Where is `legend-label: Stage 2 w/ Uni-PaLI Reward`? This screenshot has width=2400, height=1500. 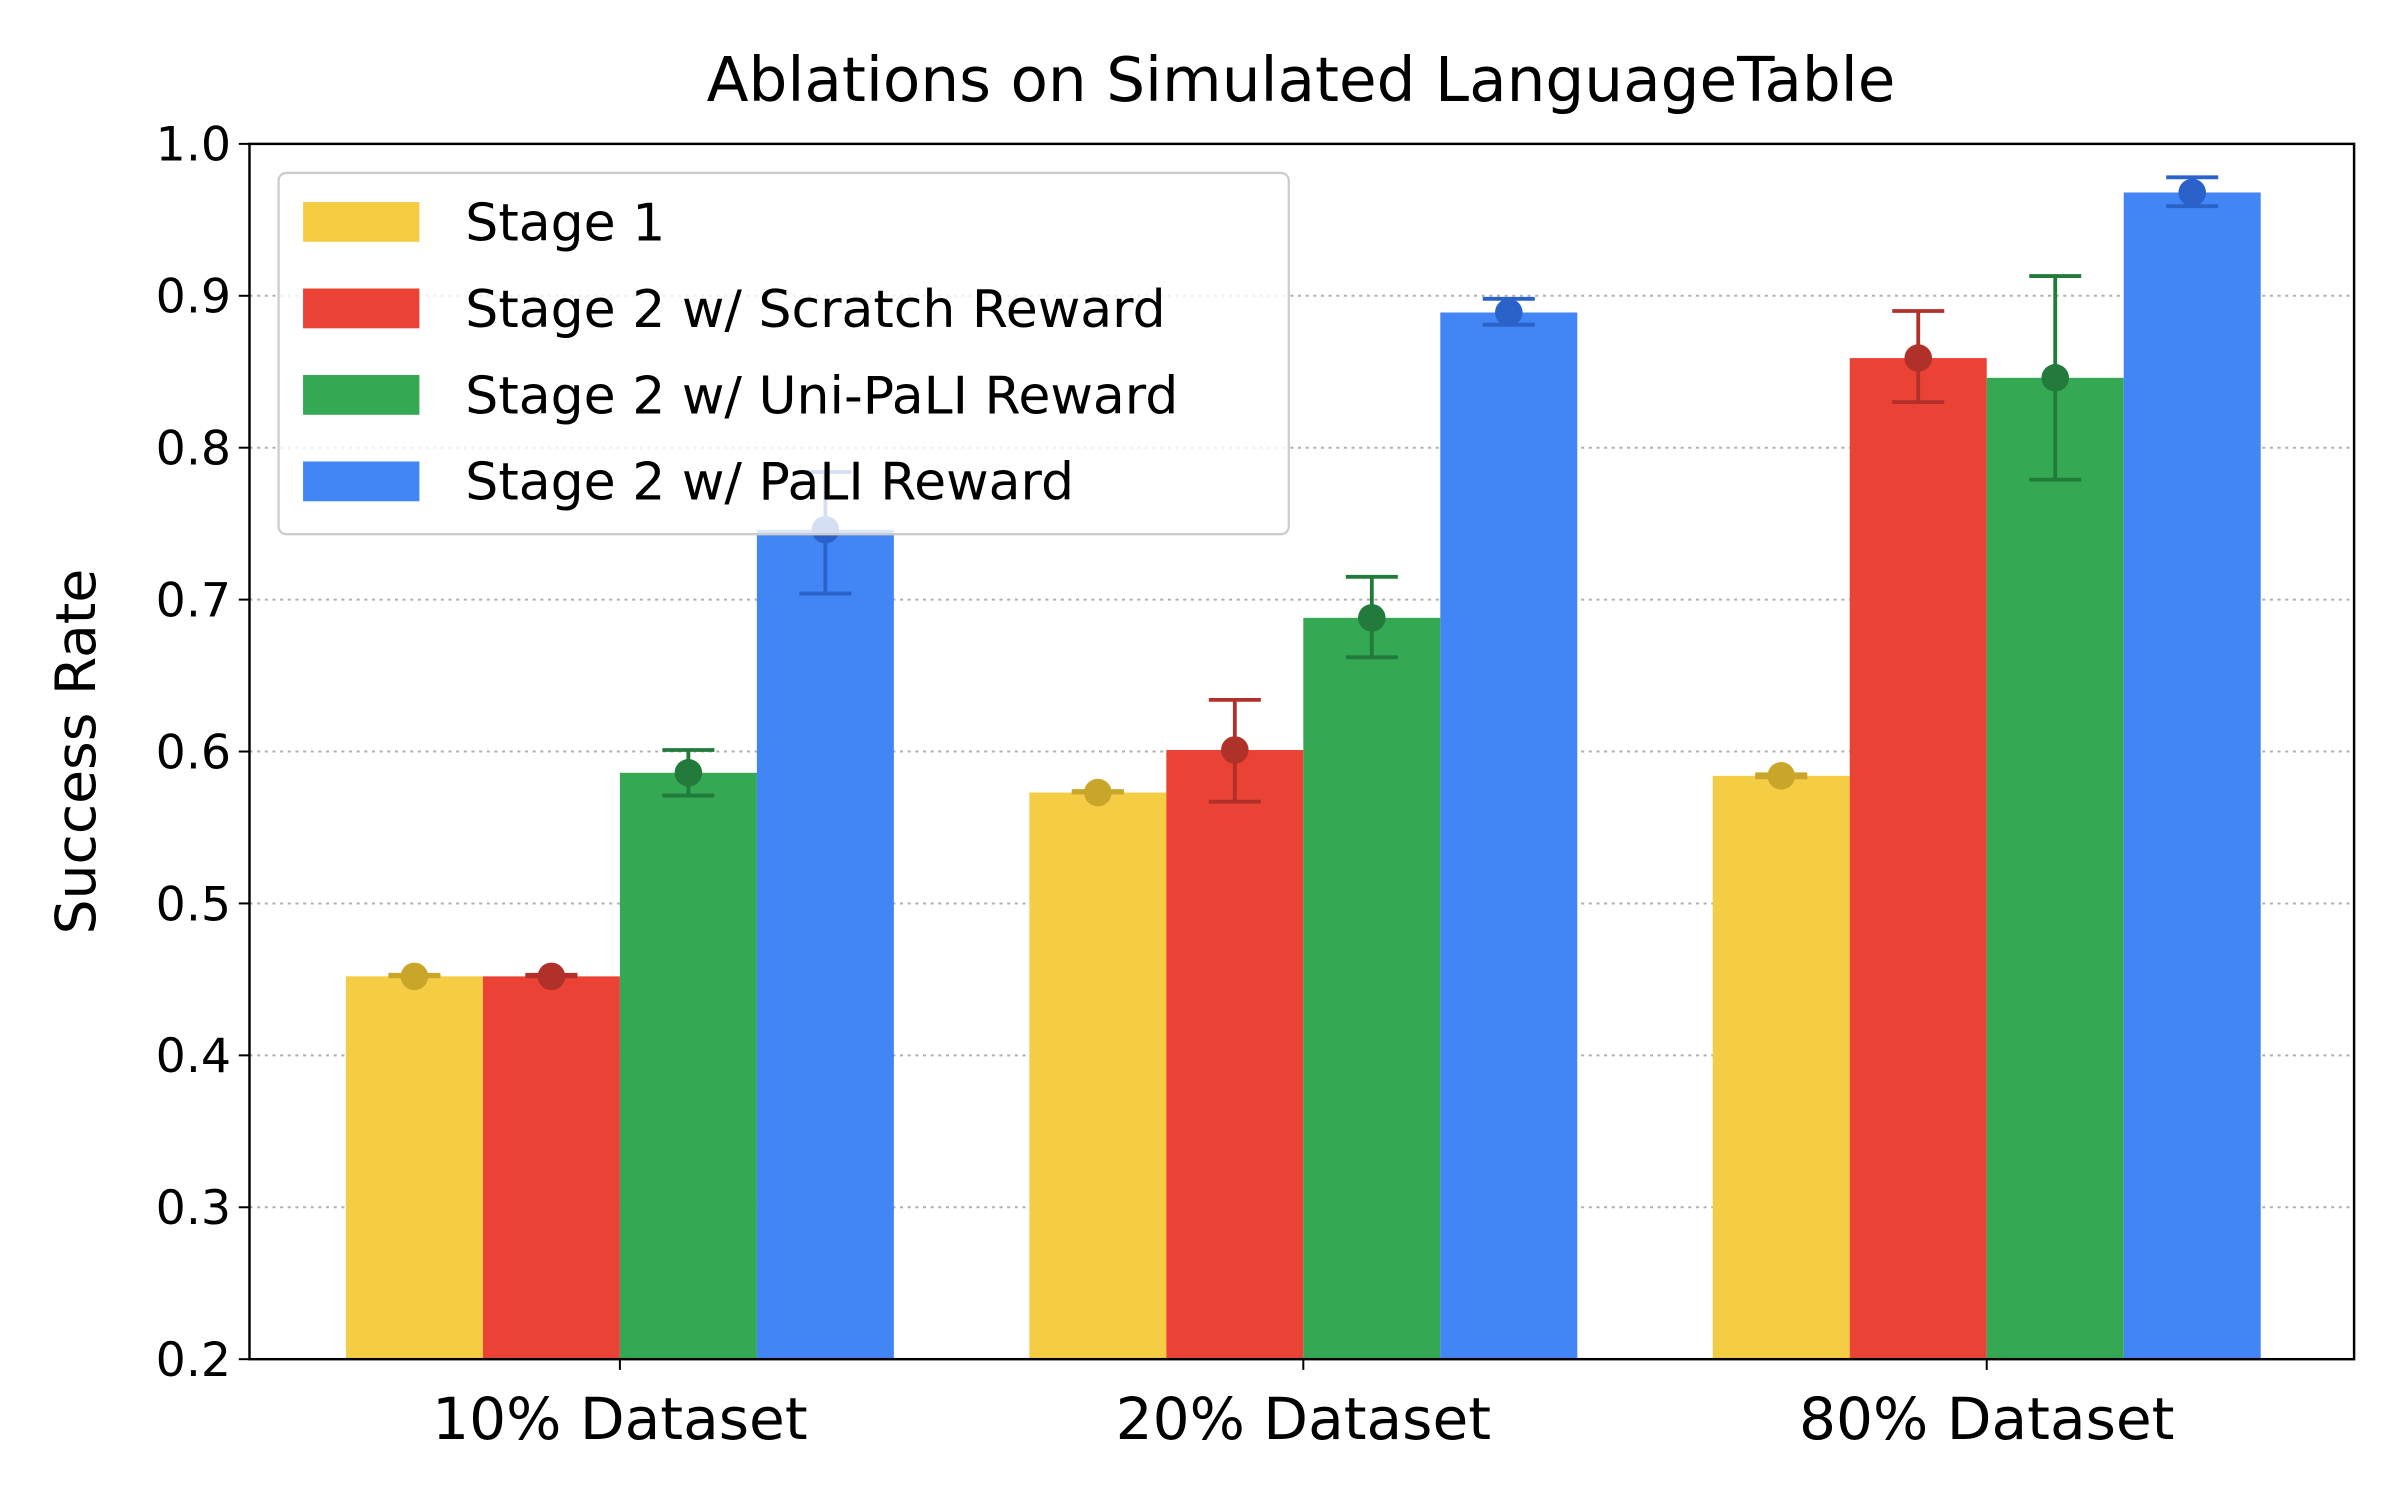
legend-label: Stage 2 w/ Uni-PaLI Reward is located at coordinates (821, 396).